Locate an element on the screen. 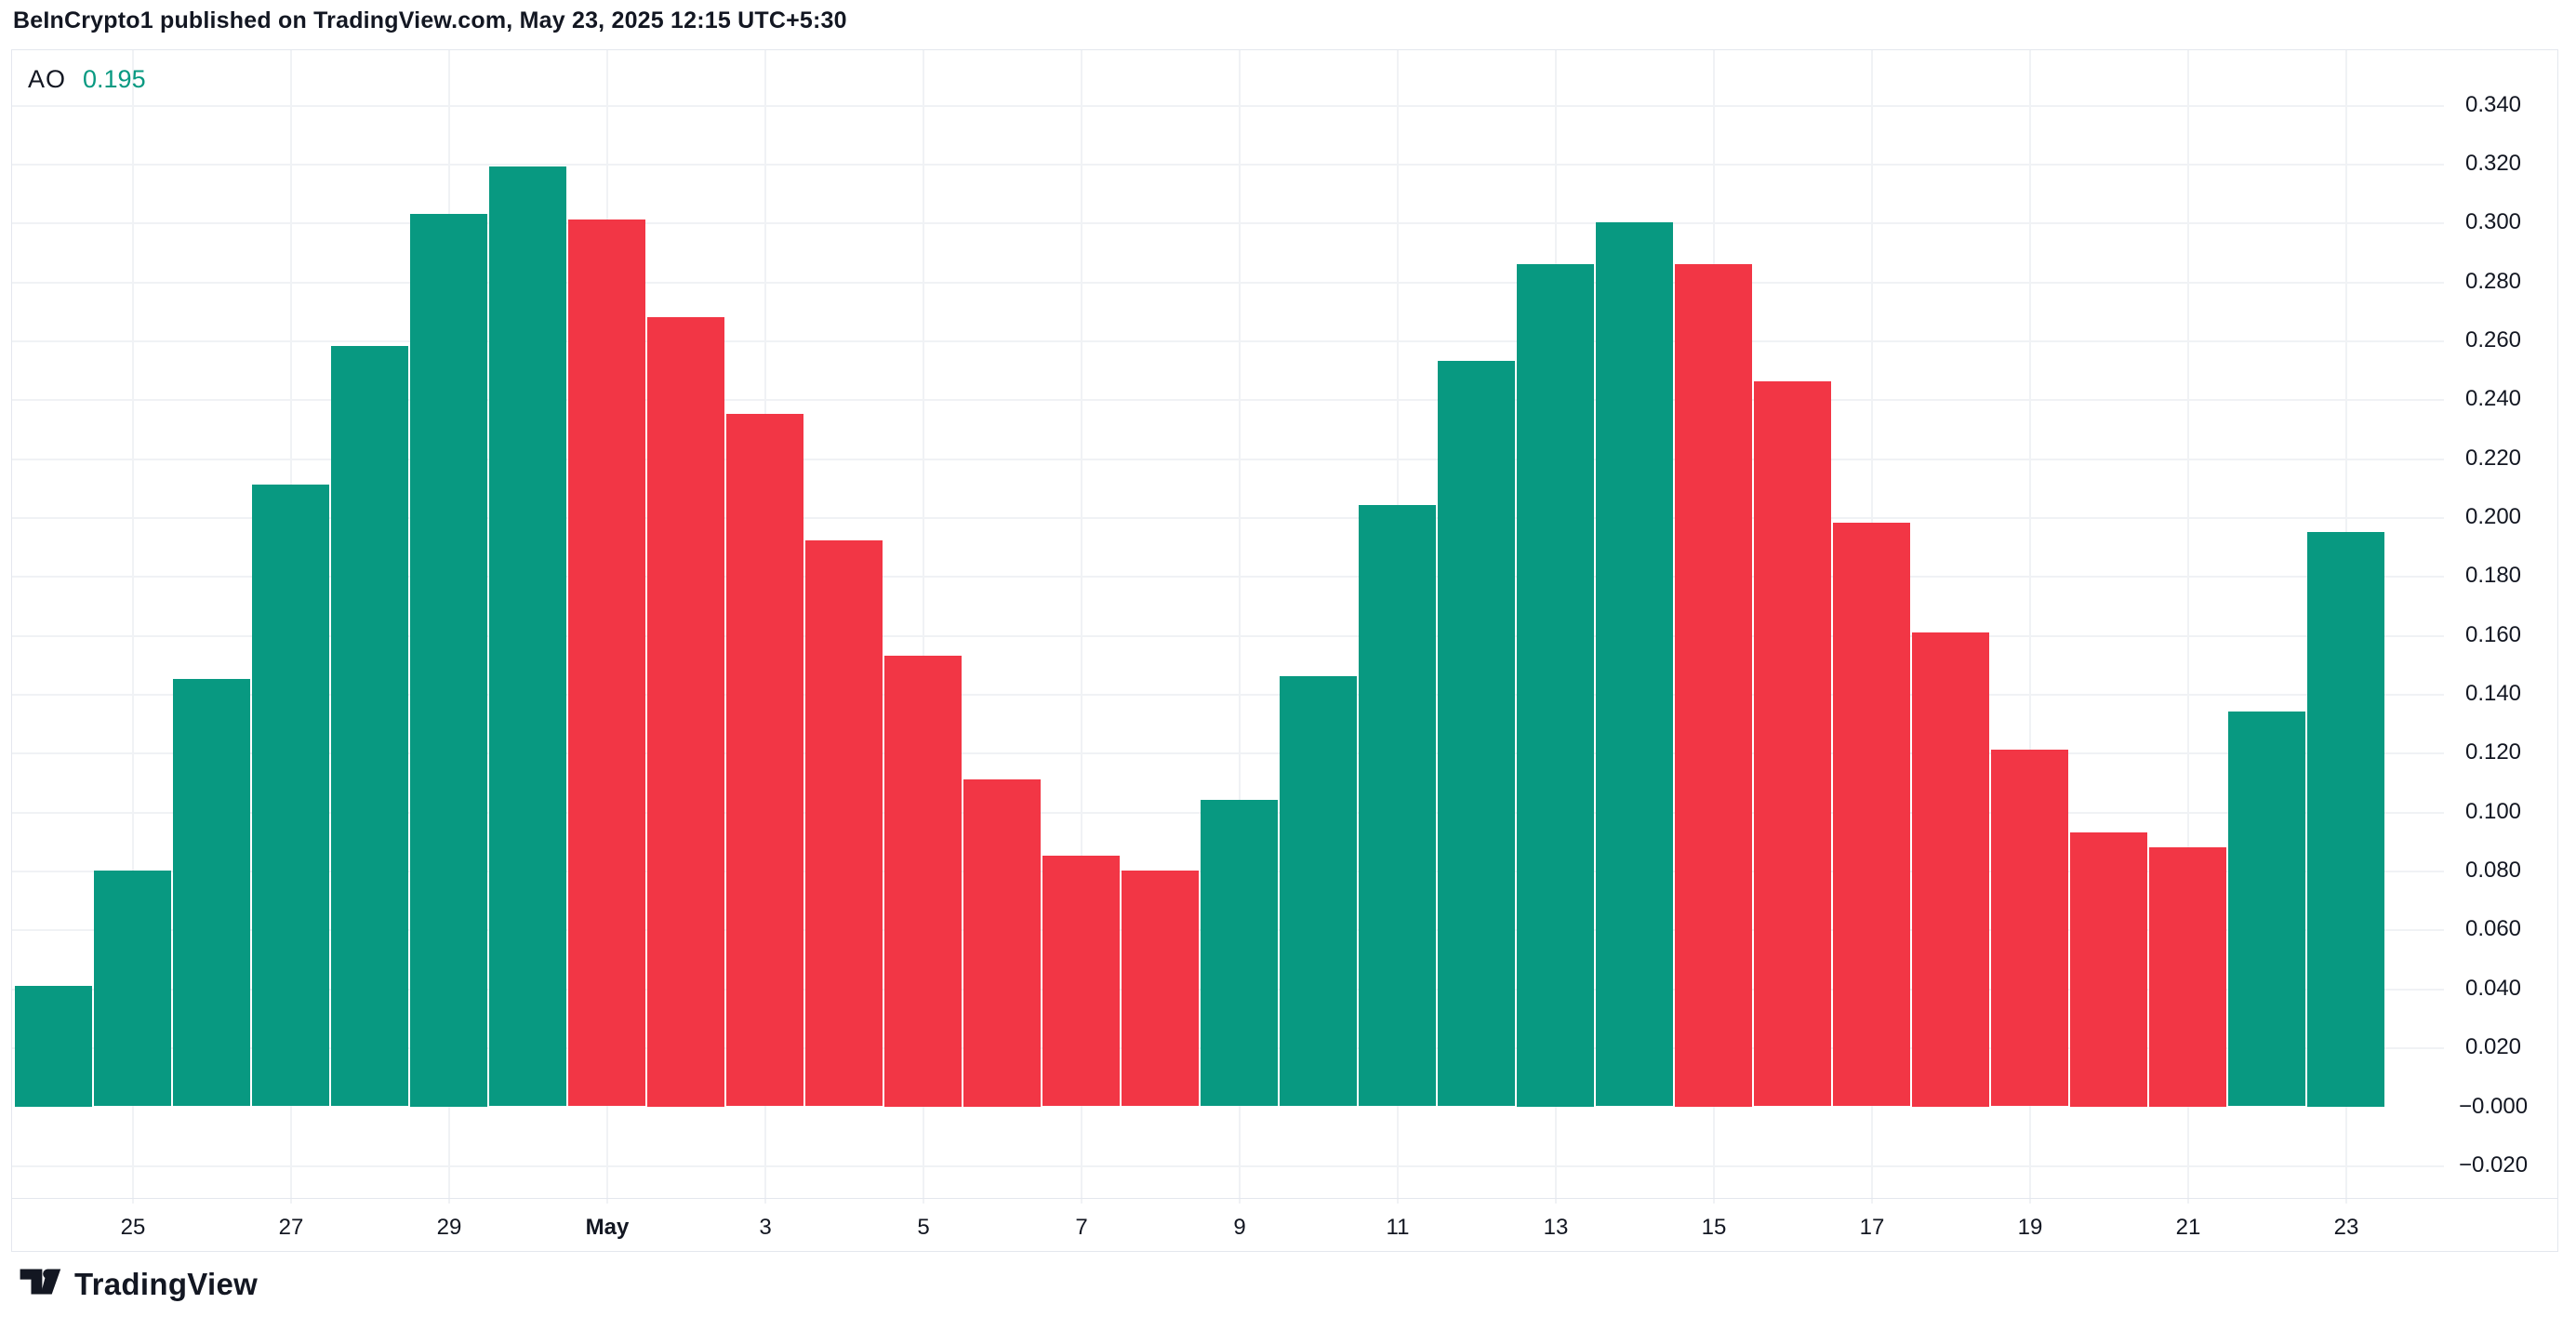 The image size is (2576, 1317). time-scale-label: 19 is located at coordinates (2030, 1227).